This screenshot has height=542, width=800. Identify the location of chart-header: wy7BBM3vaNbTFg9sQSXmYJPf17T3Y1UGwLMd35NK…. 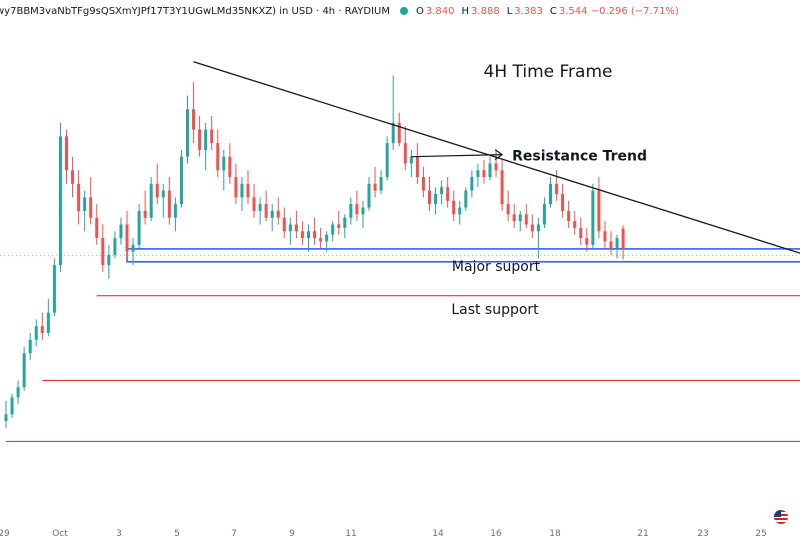
(400, 11).